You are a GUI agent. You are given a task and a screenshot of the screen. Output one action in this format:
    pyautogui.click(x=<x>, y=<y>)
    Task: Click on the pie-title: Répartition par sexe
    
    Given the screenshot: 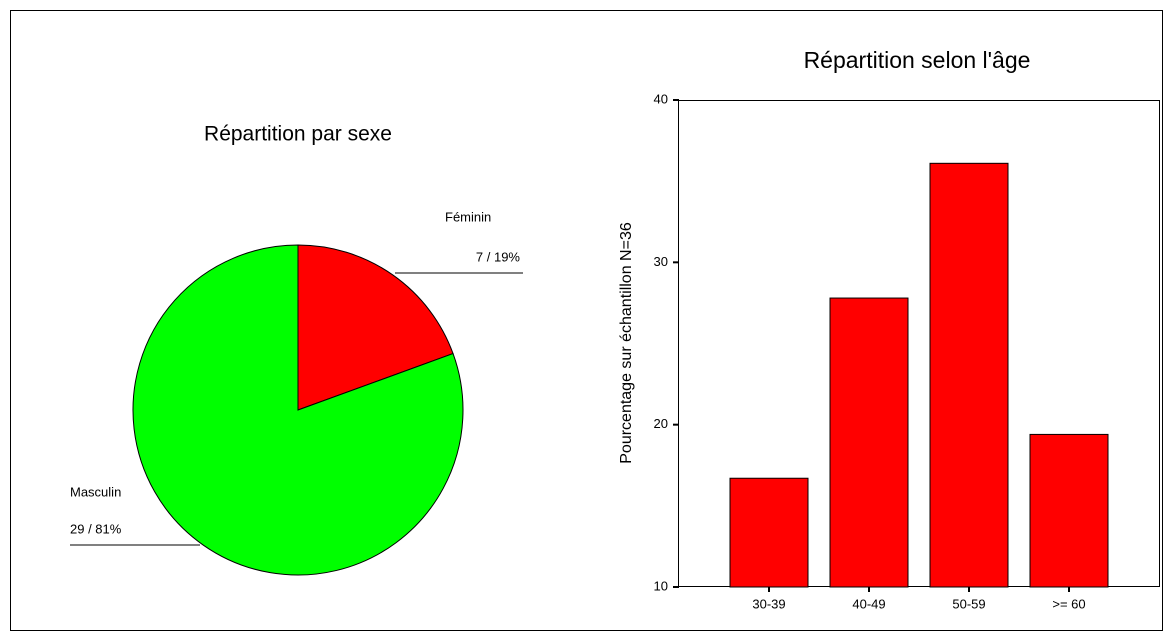 What is the action you would take?
    pyautogui.click(x=298, y=134)
    